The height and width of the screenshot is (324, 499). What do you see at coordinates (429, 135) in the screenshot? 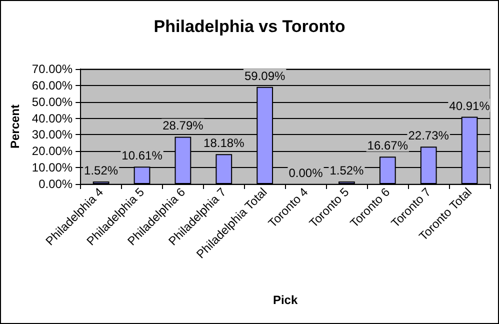
I see `data-label: 22.73%` at bounding box center [429, 135].